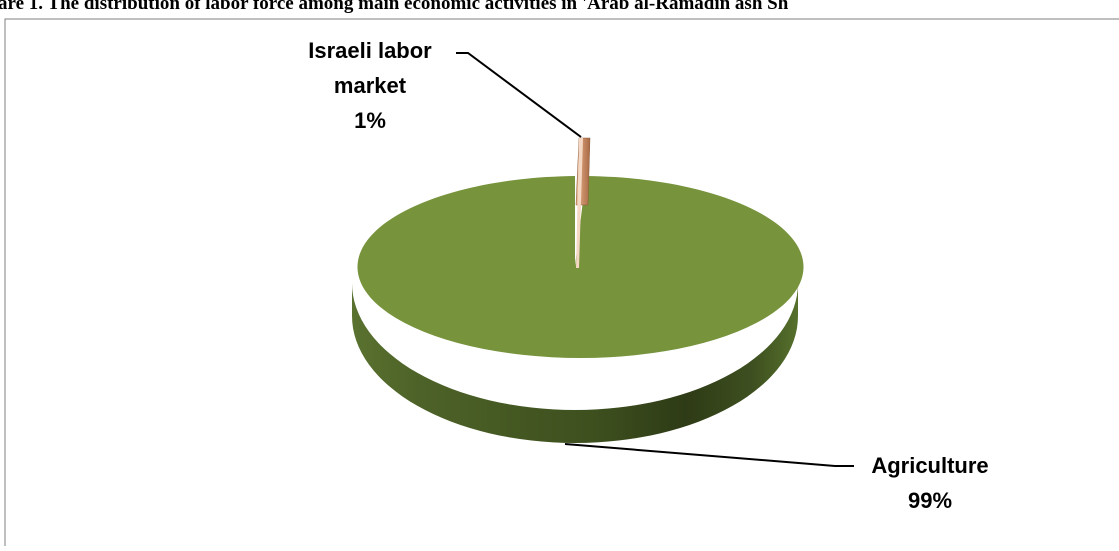 This screenshot has height=551, width=1119. I want to click on label-agriculture-percent: 99%, so click(930, 500).